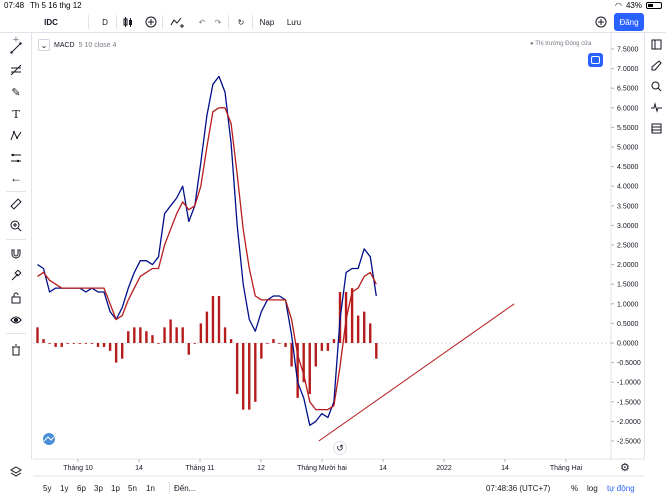  Describe the element at coordinates (16, 204) in the screenshot. I see `ruler-icon` at that location.